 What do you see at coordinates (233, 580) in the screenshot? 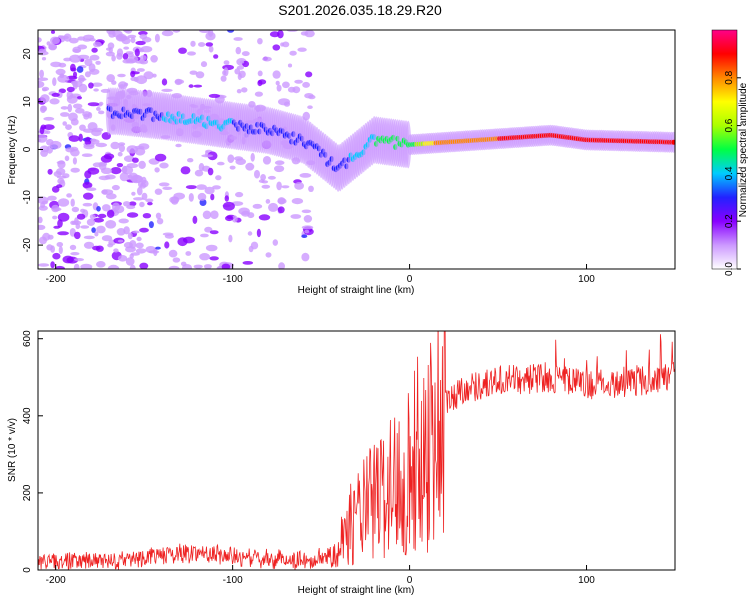
I see `snr-xtick-label: -100` at bounding box center [233, 580].